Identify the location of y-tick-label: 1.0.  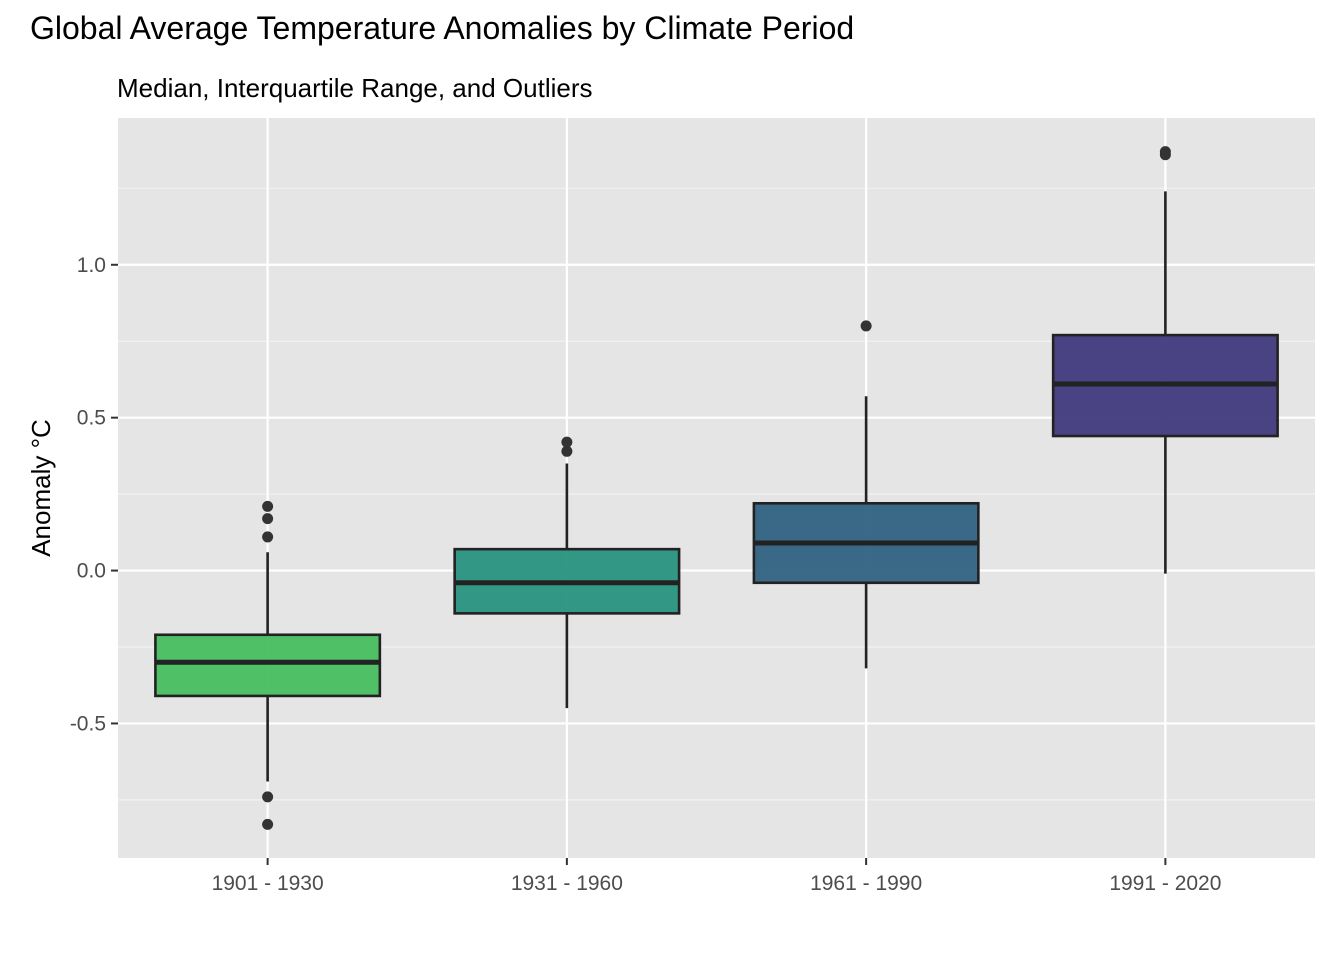
(91, 265).